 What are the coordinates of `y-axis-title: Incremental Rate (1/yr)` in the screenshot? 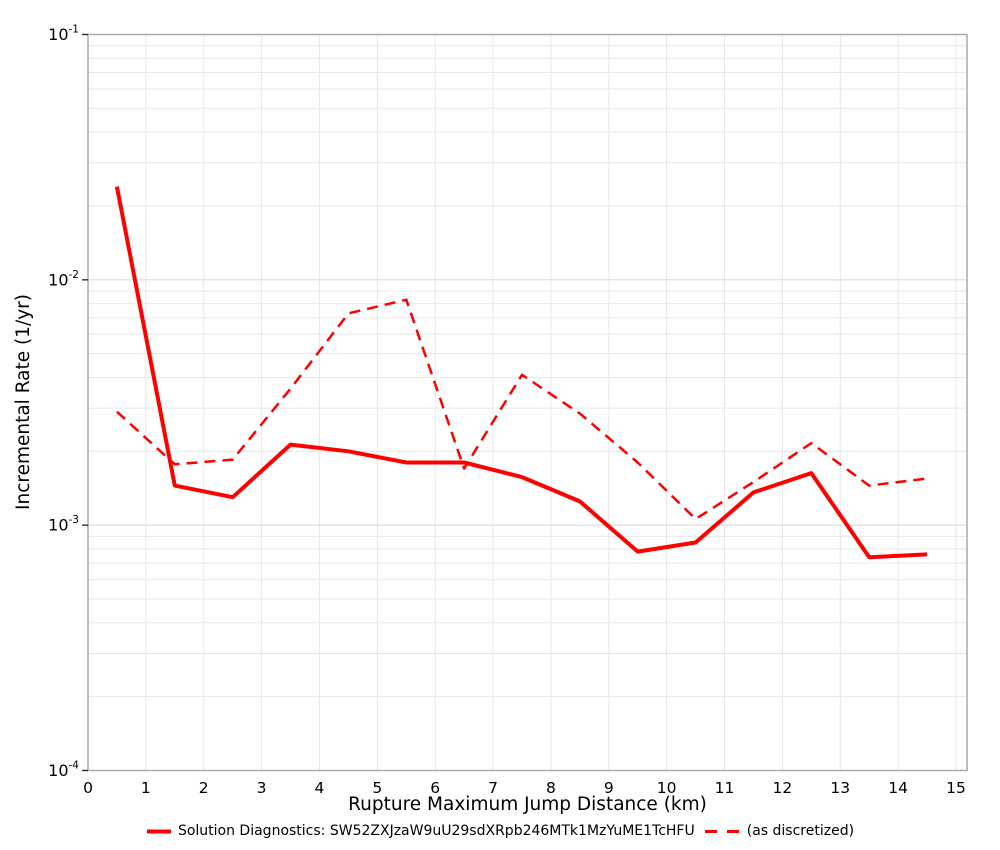 It's located at (23, 402).